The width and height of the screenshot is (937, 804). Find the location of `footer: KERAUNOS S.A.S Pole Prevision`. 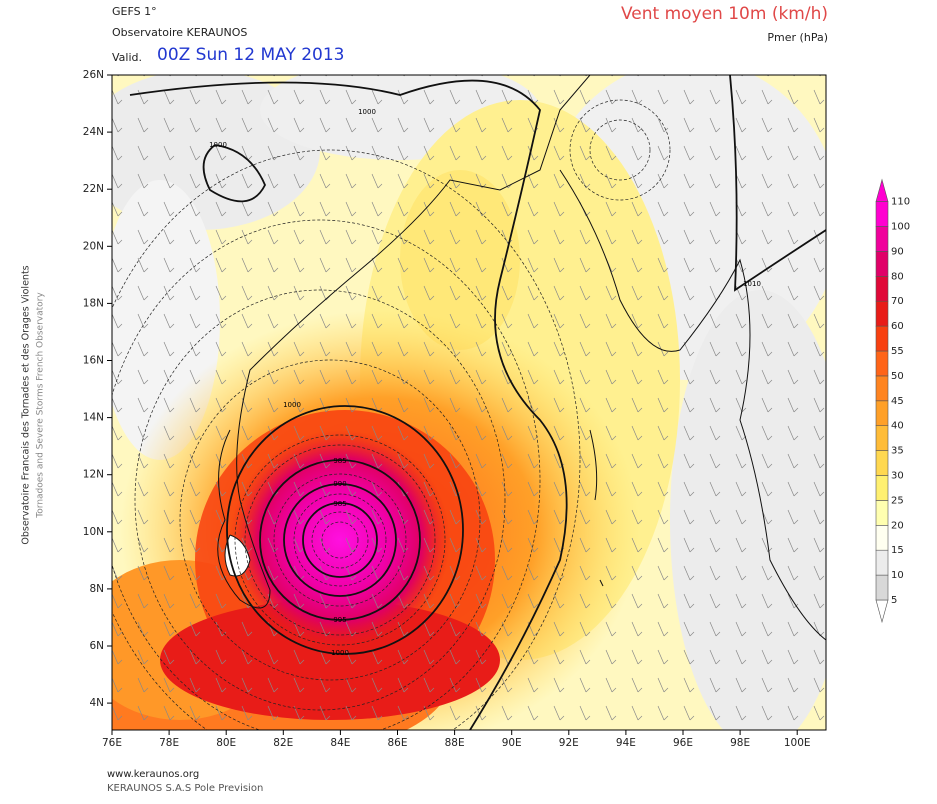

footer: KERAUNOS S.A.S Pole Prevision is located at coordinates (185, 788).